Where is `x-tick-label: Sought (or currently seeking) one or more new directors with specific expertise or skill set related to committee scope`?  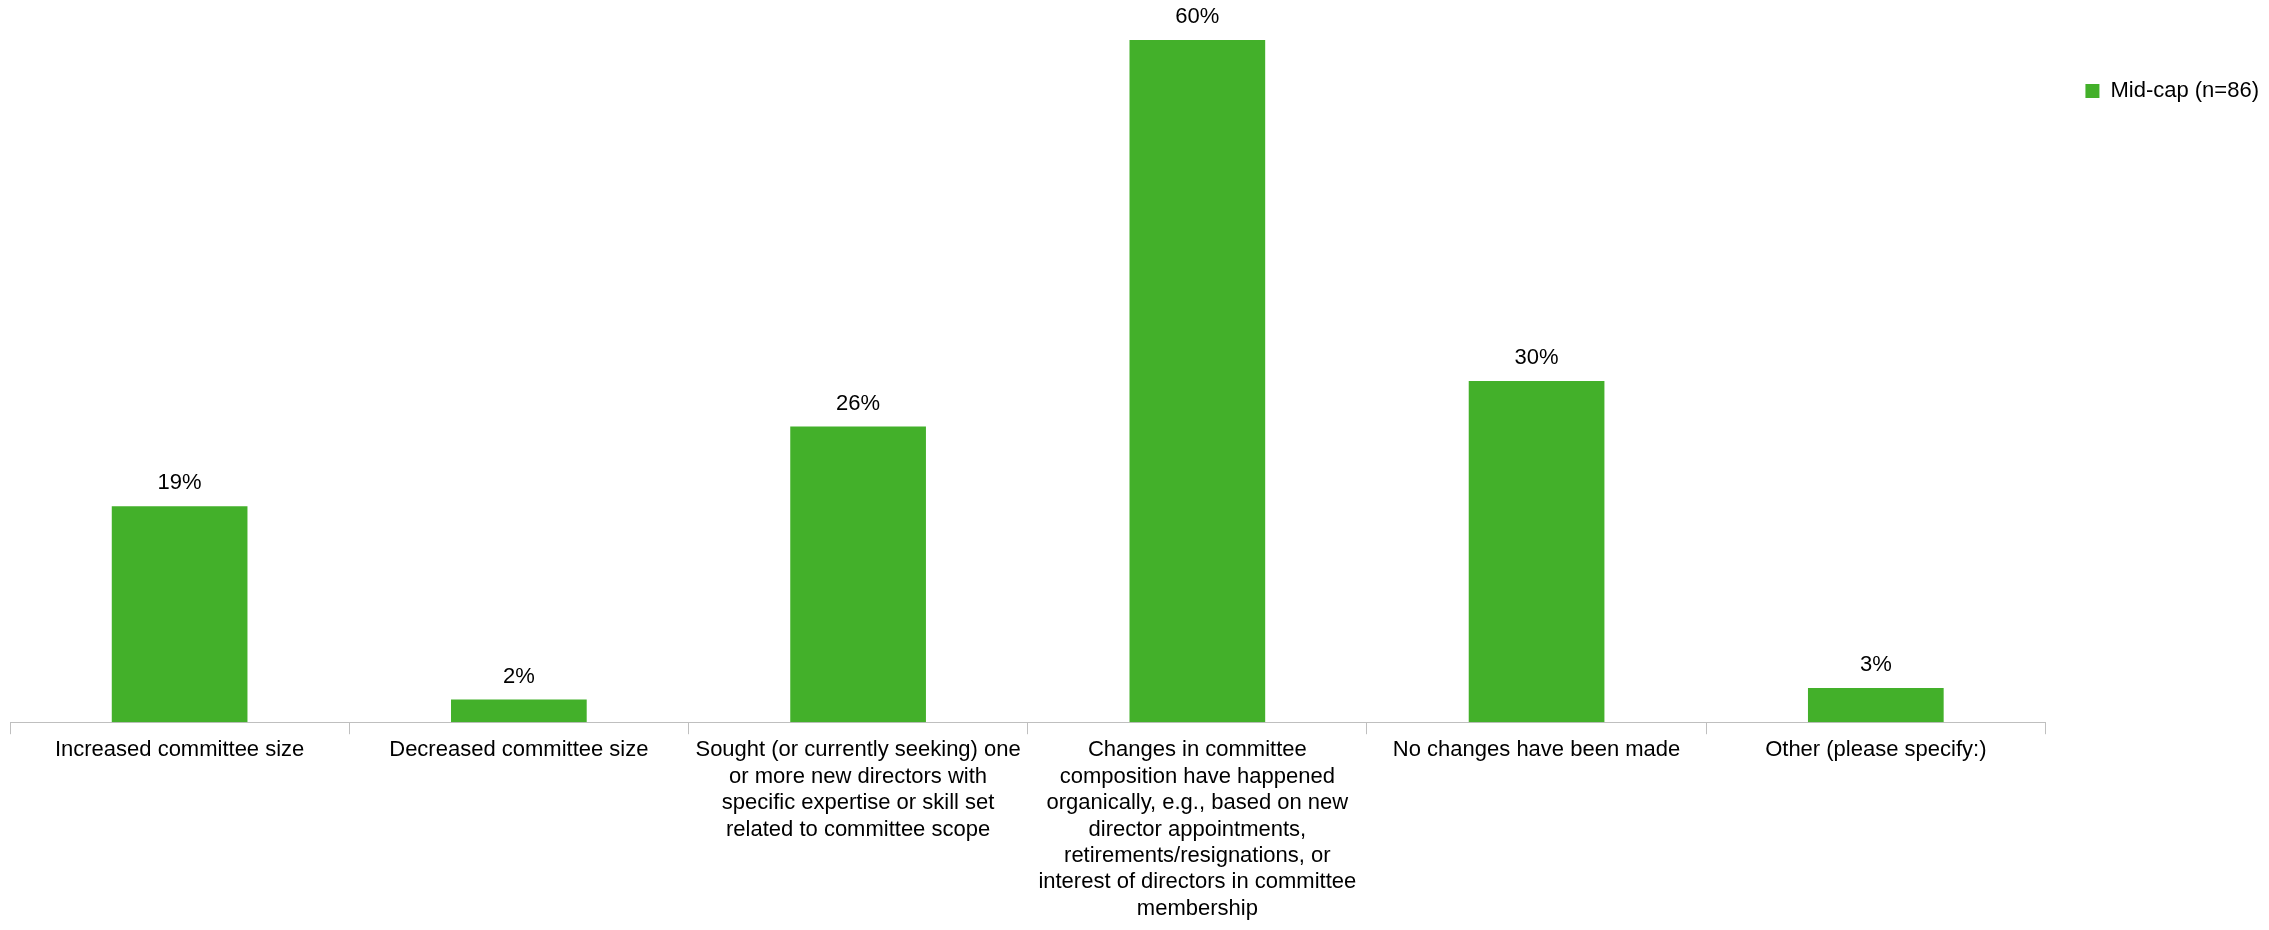
x-tick-label: Sought (or currently seeking) one or more new directors with specific expertise or skill set related to committee scope is located at coordinates (858, 788).